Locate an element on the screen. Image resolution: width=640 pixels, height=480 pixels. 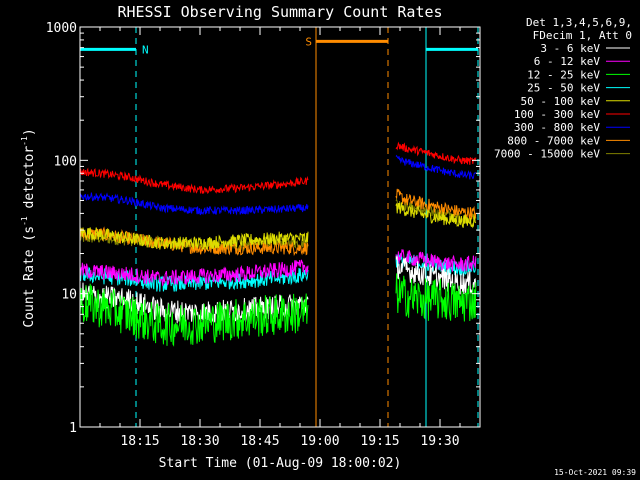
x-tick-label: 18:15 is located at coordinates (139, 441).